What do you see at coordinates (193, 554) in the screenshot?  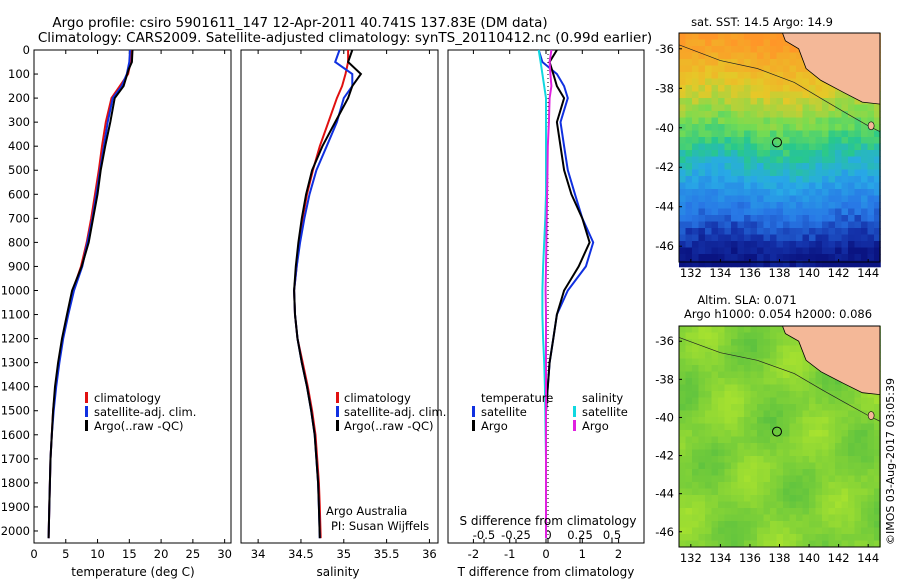 I see `x-tick-label: 25` at bounding box center [193, 554].